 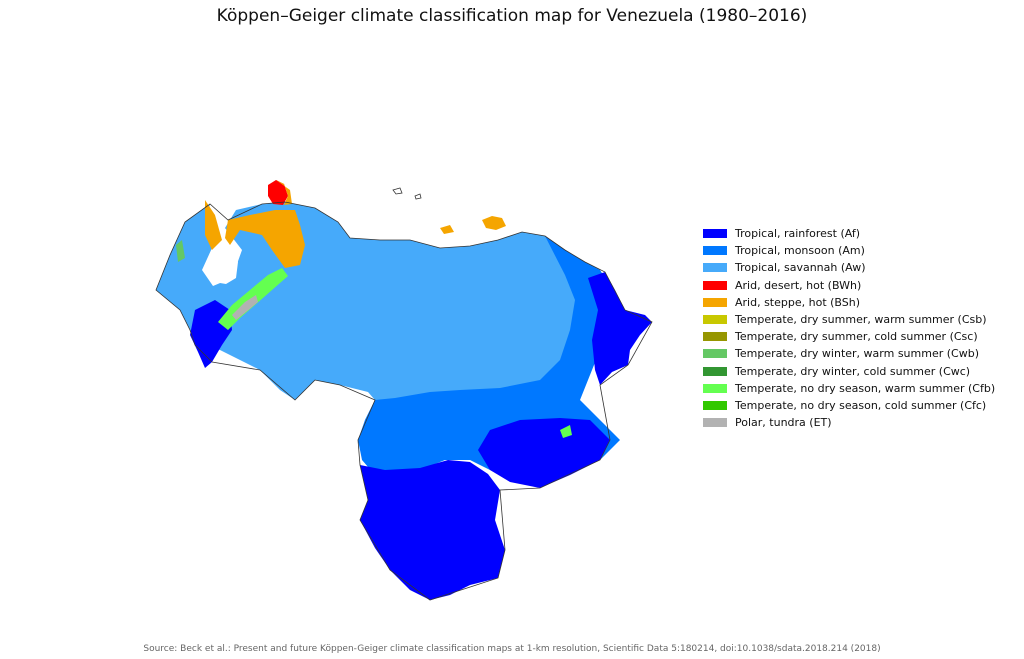 I want to click on legend-swatch-cwc, so click(x=715, y=371).